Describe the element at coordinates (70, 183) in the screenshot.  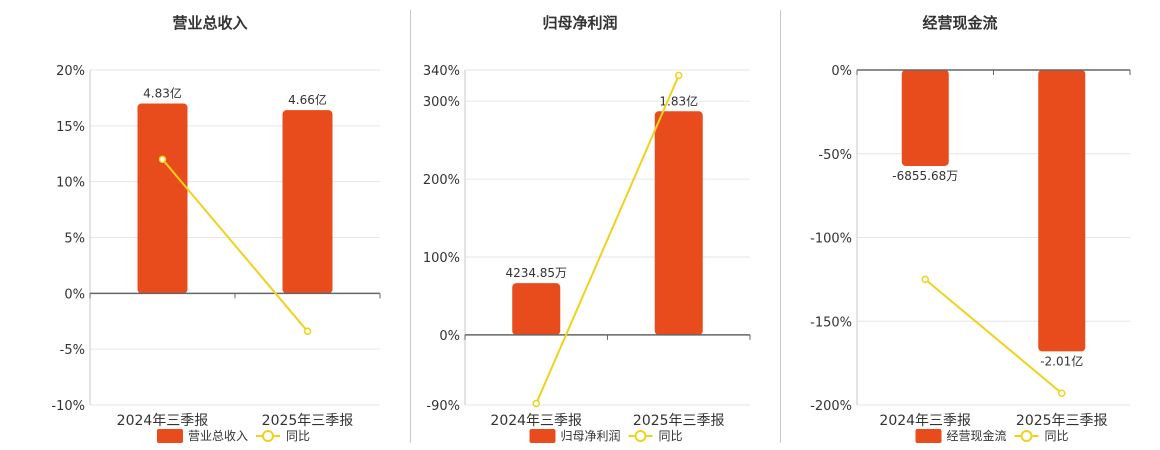
I see `y-tick-label: 10%` at that location.